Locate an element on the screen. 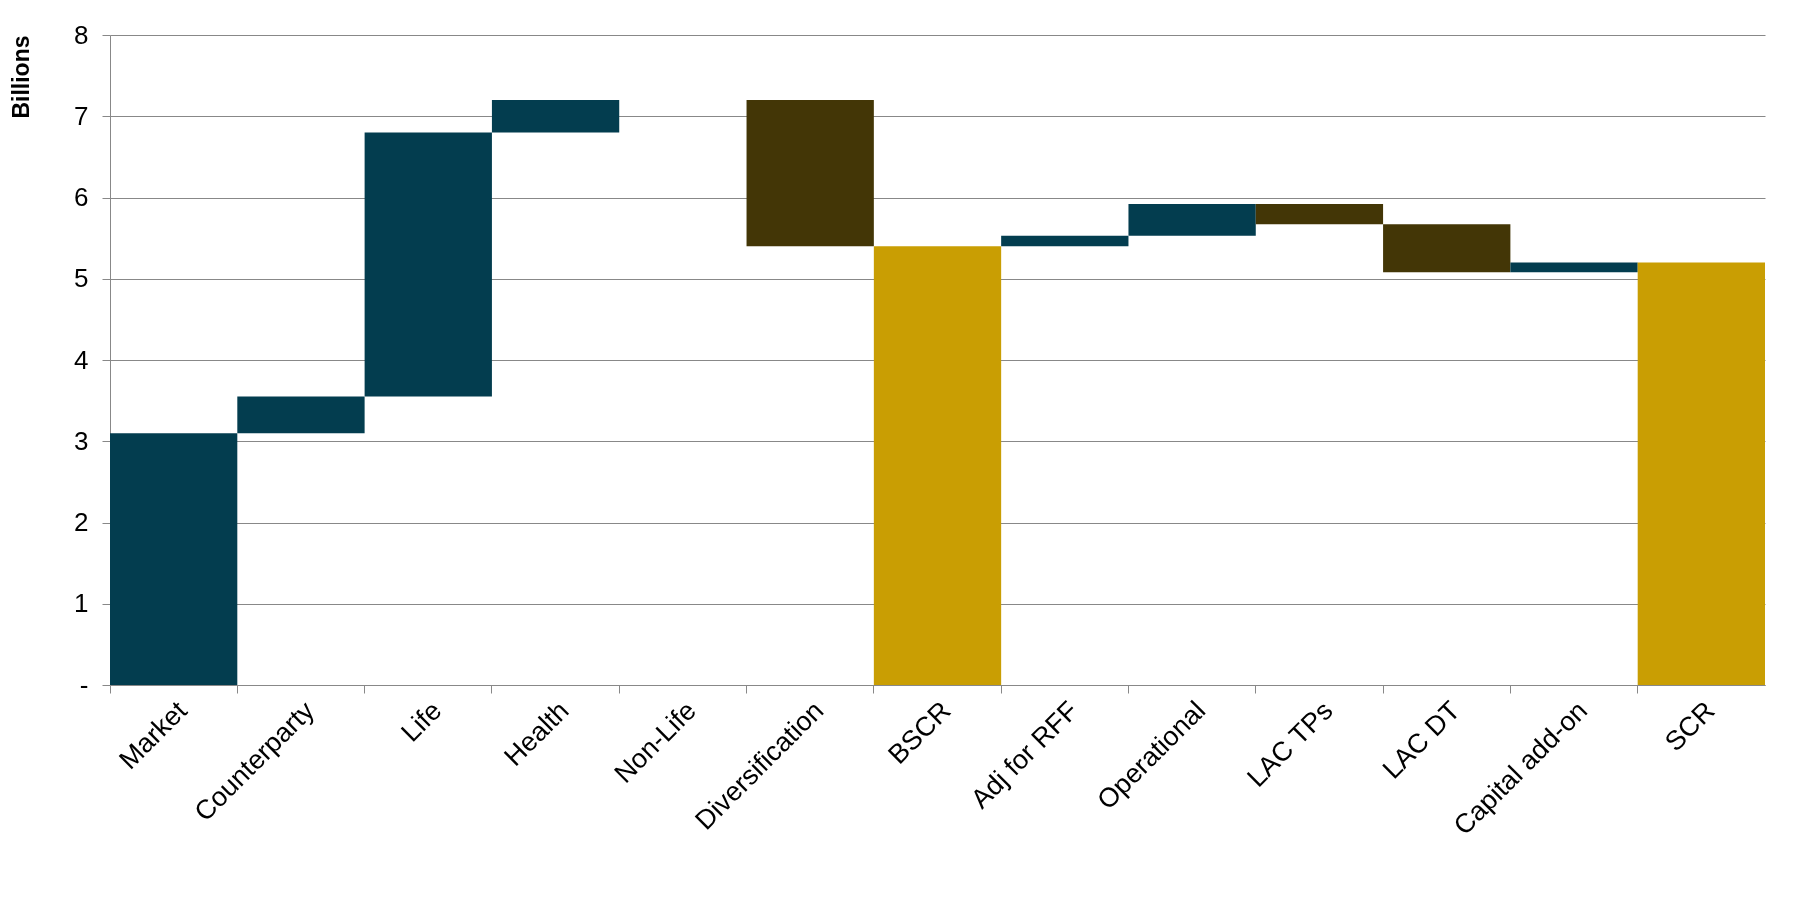  y-tick-label: - is located at coordinates (84, 684).